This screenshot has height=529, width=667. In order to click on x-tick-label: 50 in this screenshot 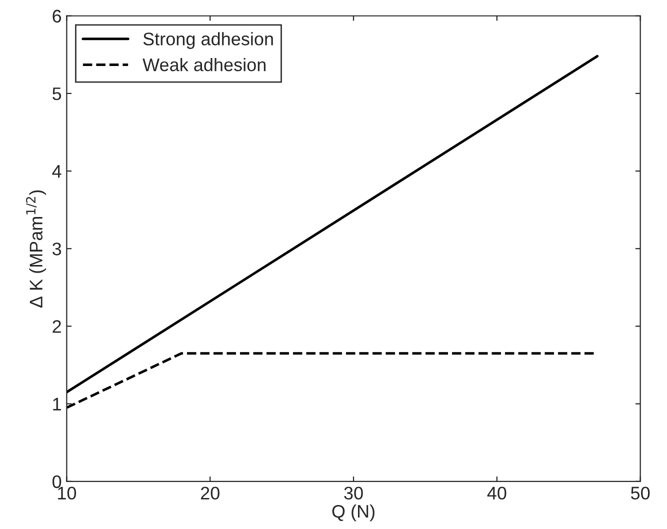, I will do `click(640, 493)`.